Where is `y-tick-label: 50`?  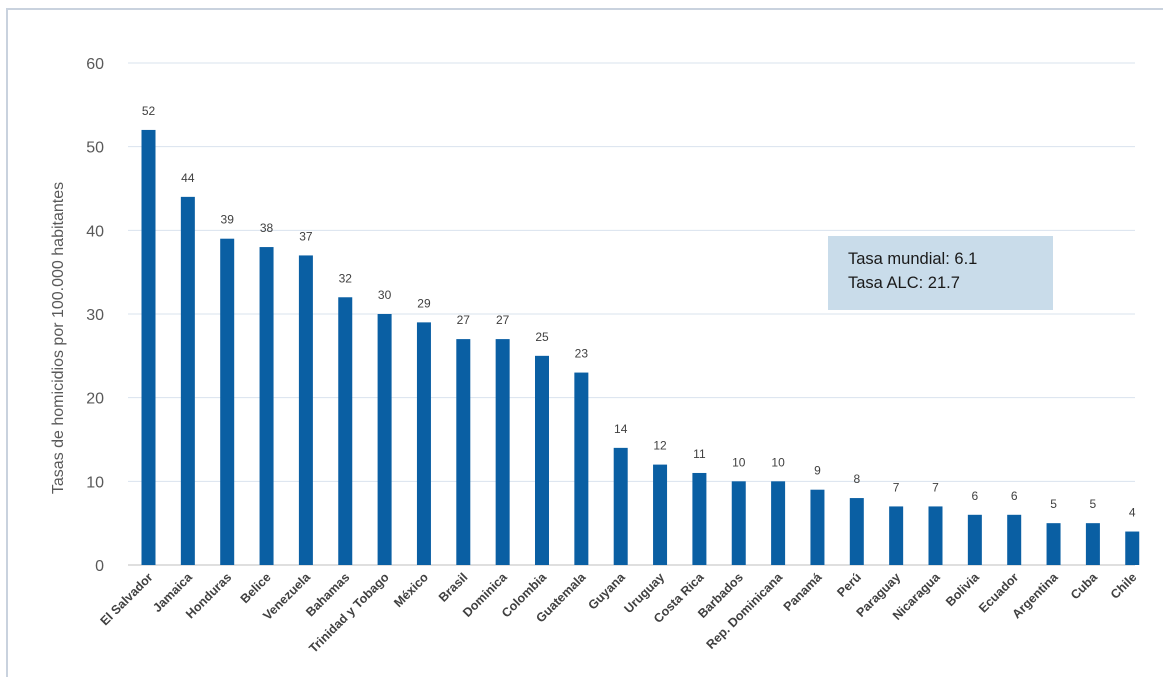 y-tick-label: 50 is located at coordinates (95, 148).